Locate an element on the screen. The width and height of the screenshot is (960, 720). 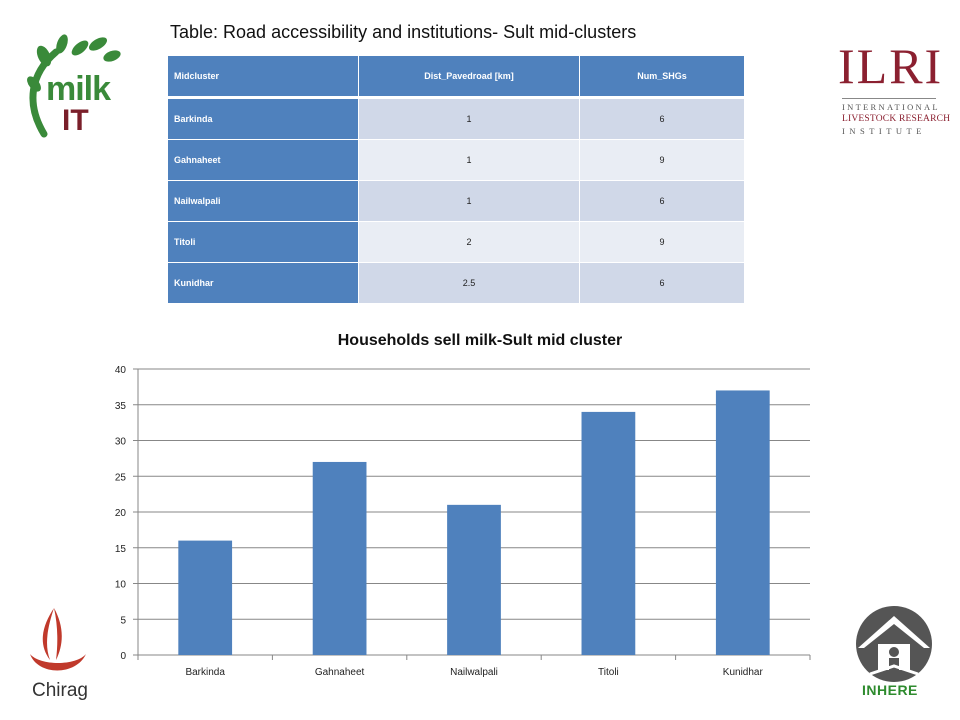
leaf-icon is located at coordinates (74, 86).